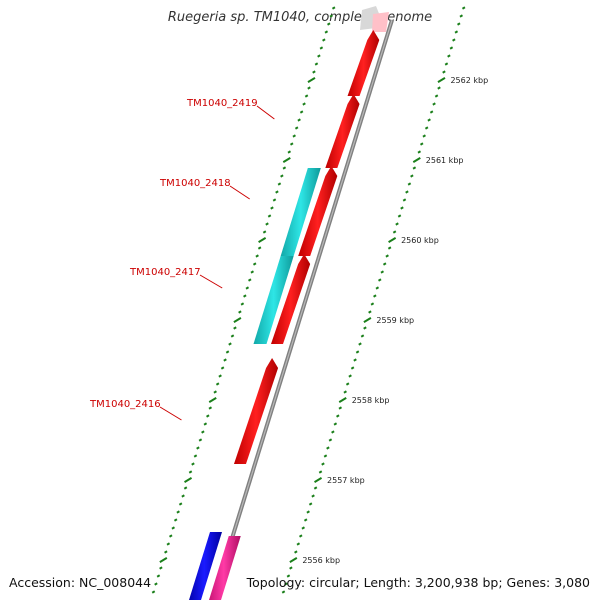 This screenshot has height=600, width=600. What do you see at coordinates (321, 560) in the screenshot?
I see `tick-label: 2556 kbp` at bounding box center [321, 560].